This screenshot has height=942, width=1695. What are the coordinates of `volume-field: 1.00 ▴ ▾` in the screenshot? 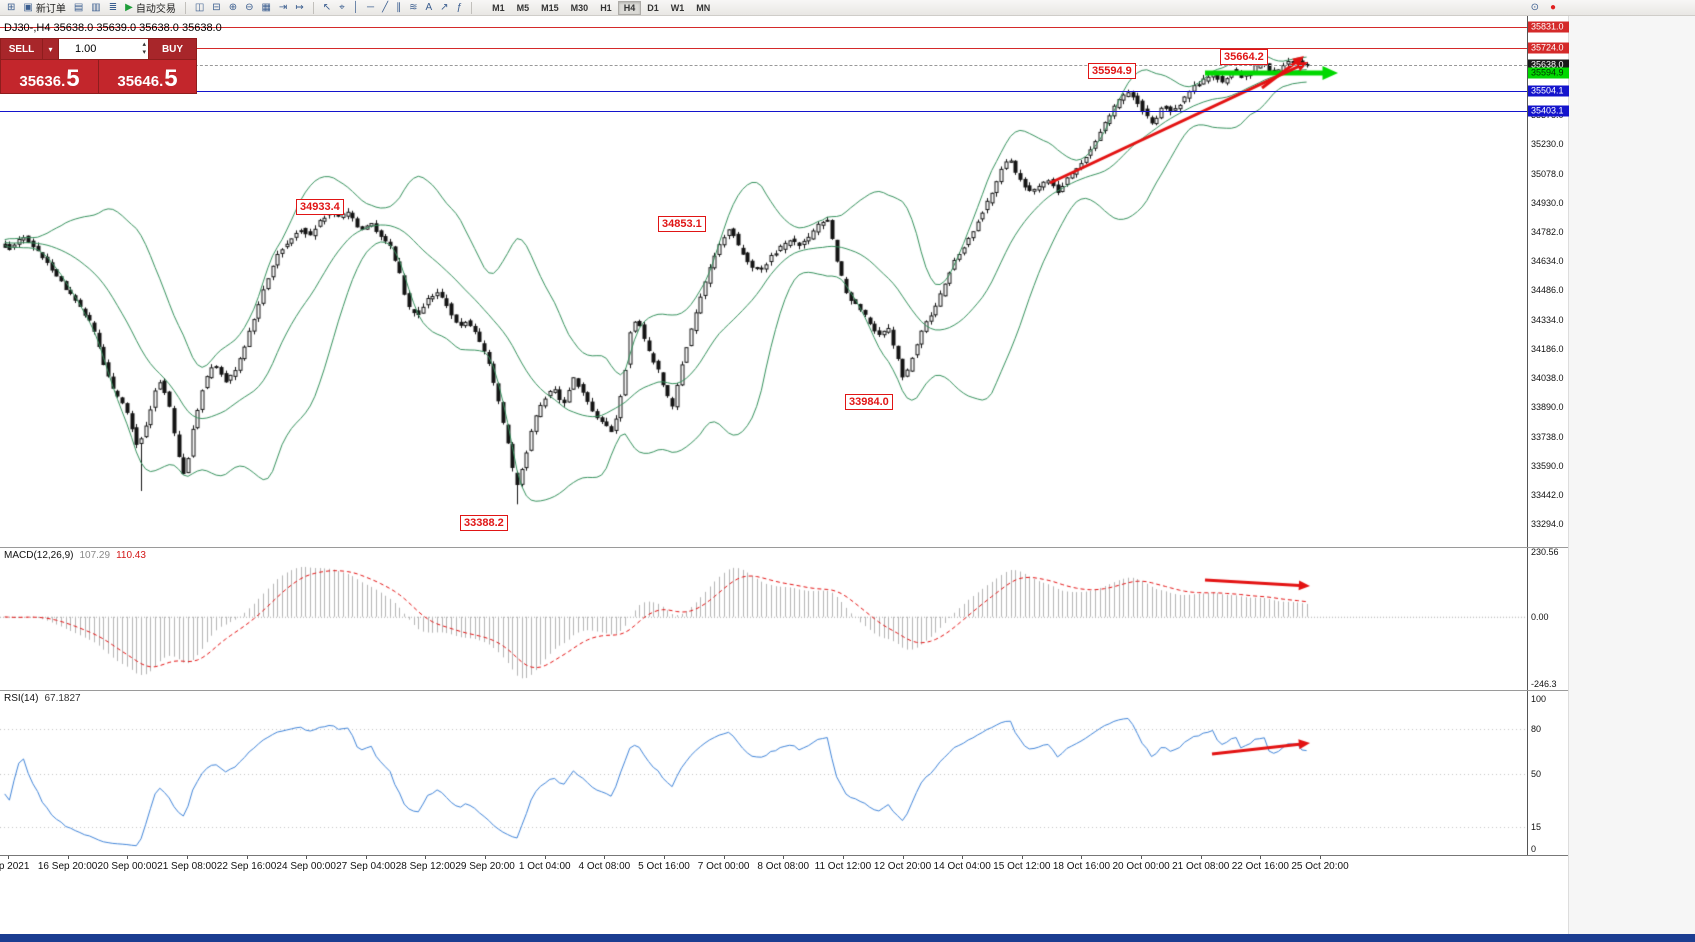 It's located at (103, 49).